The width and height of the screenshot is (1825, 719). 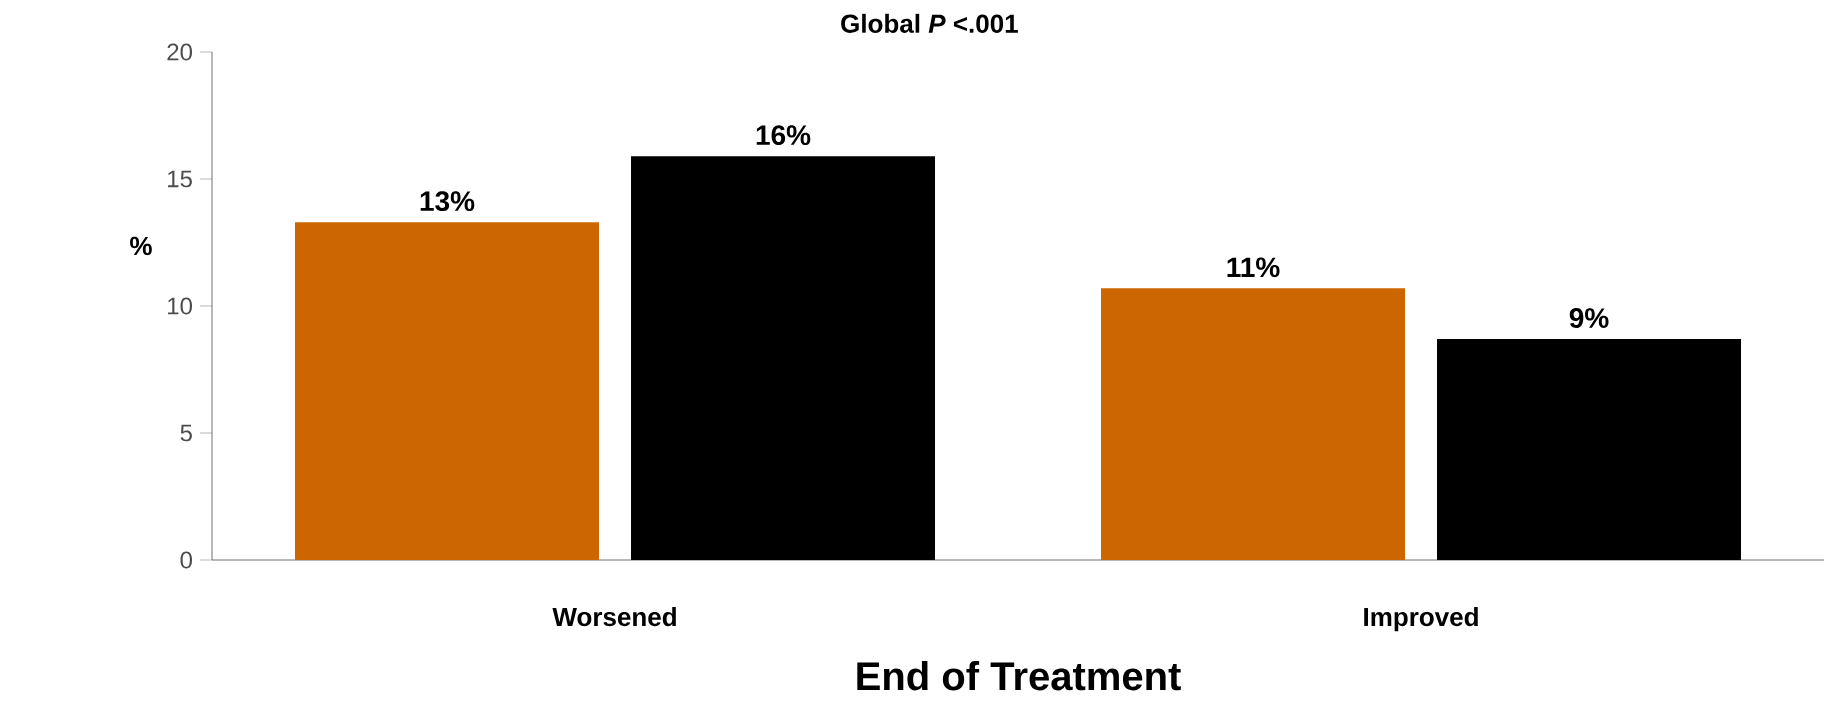 What do you see at coordinates (614, 617) in the screenshot?
I see `x-tick-label: Worsened` at bounding box center [614, 617].